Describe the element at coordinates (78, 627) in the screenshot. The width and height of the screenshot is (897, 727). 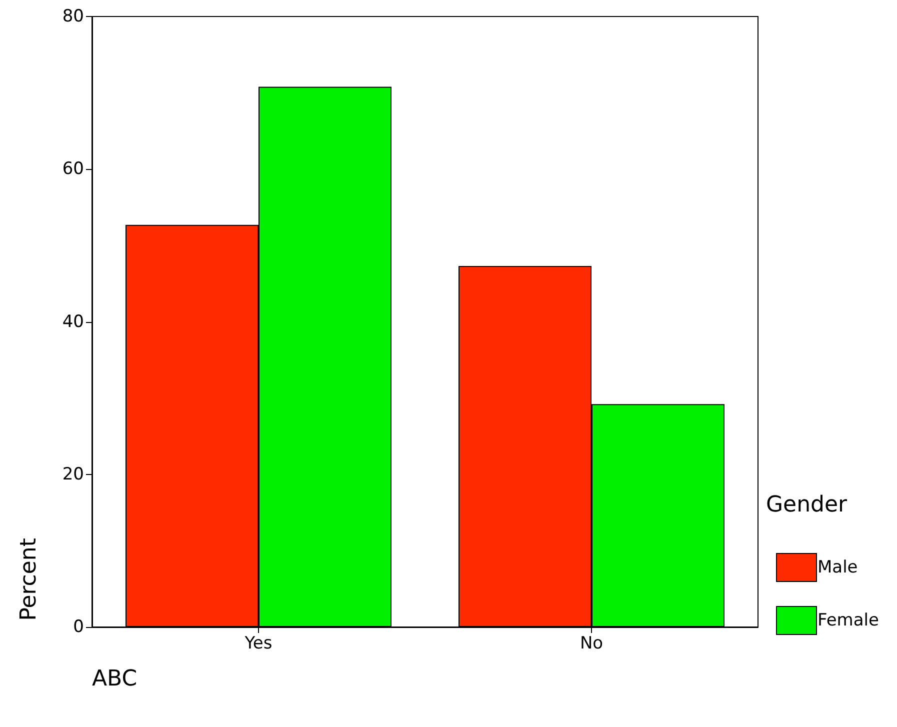
I see `y-tick-label: 0` at that location.